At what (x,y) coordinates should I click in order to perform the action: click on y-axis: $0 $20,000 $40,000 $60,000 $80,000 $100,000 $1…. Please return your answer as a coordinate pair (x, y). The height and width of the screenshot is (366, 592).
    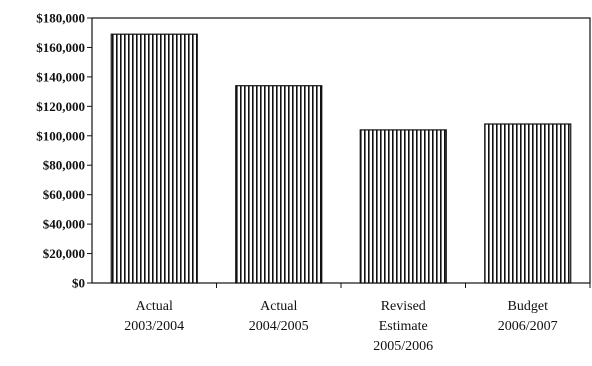
    Looking at the image, I should click on (64, 151).